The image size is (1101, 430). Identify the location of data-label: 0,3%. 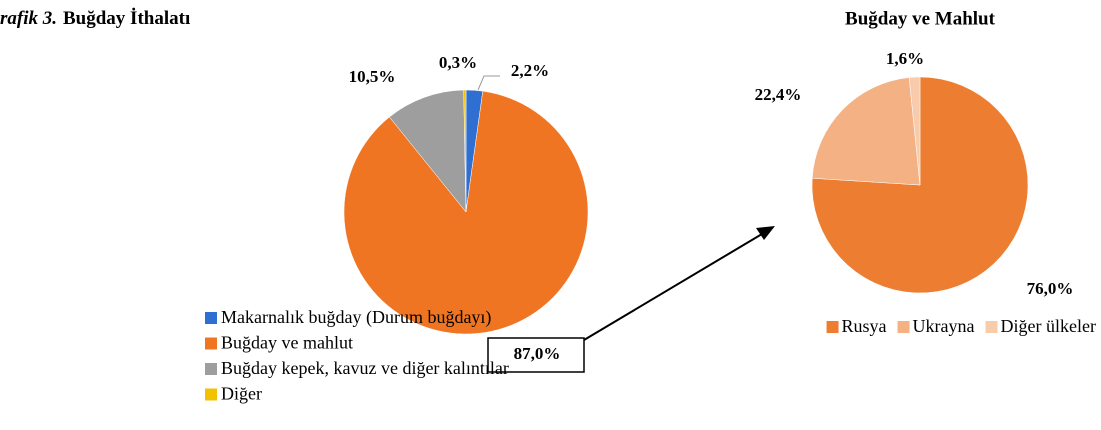
(458, 62).